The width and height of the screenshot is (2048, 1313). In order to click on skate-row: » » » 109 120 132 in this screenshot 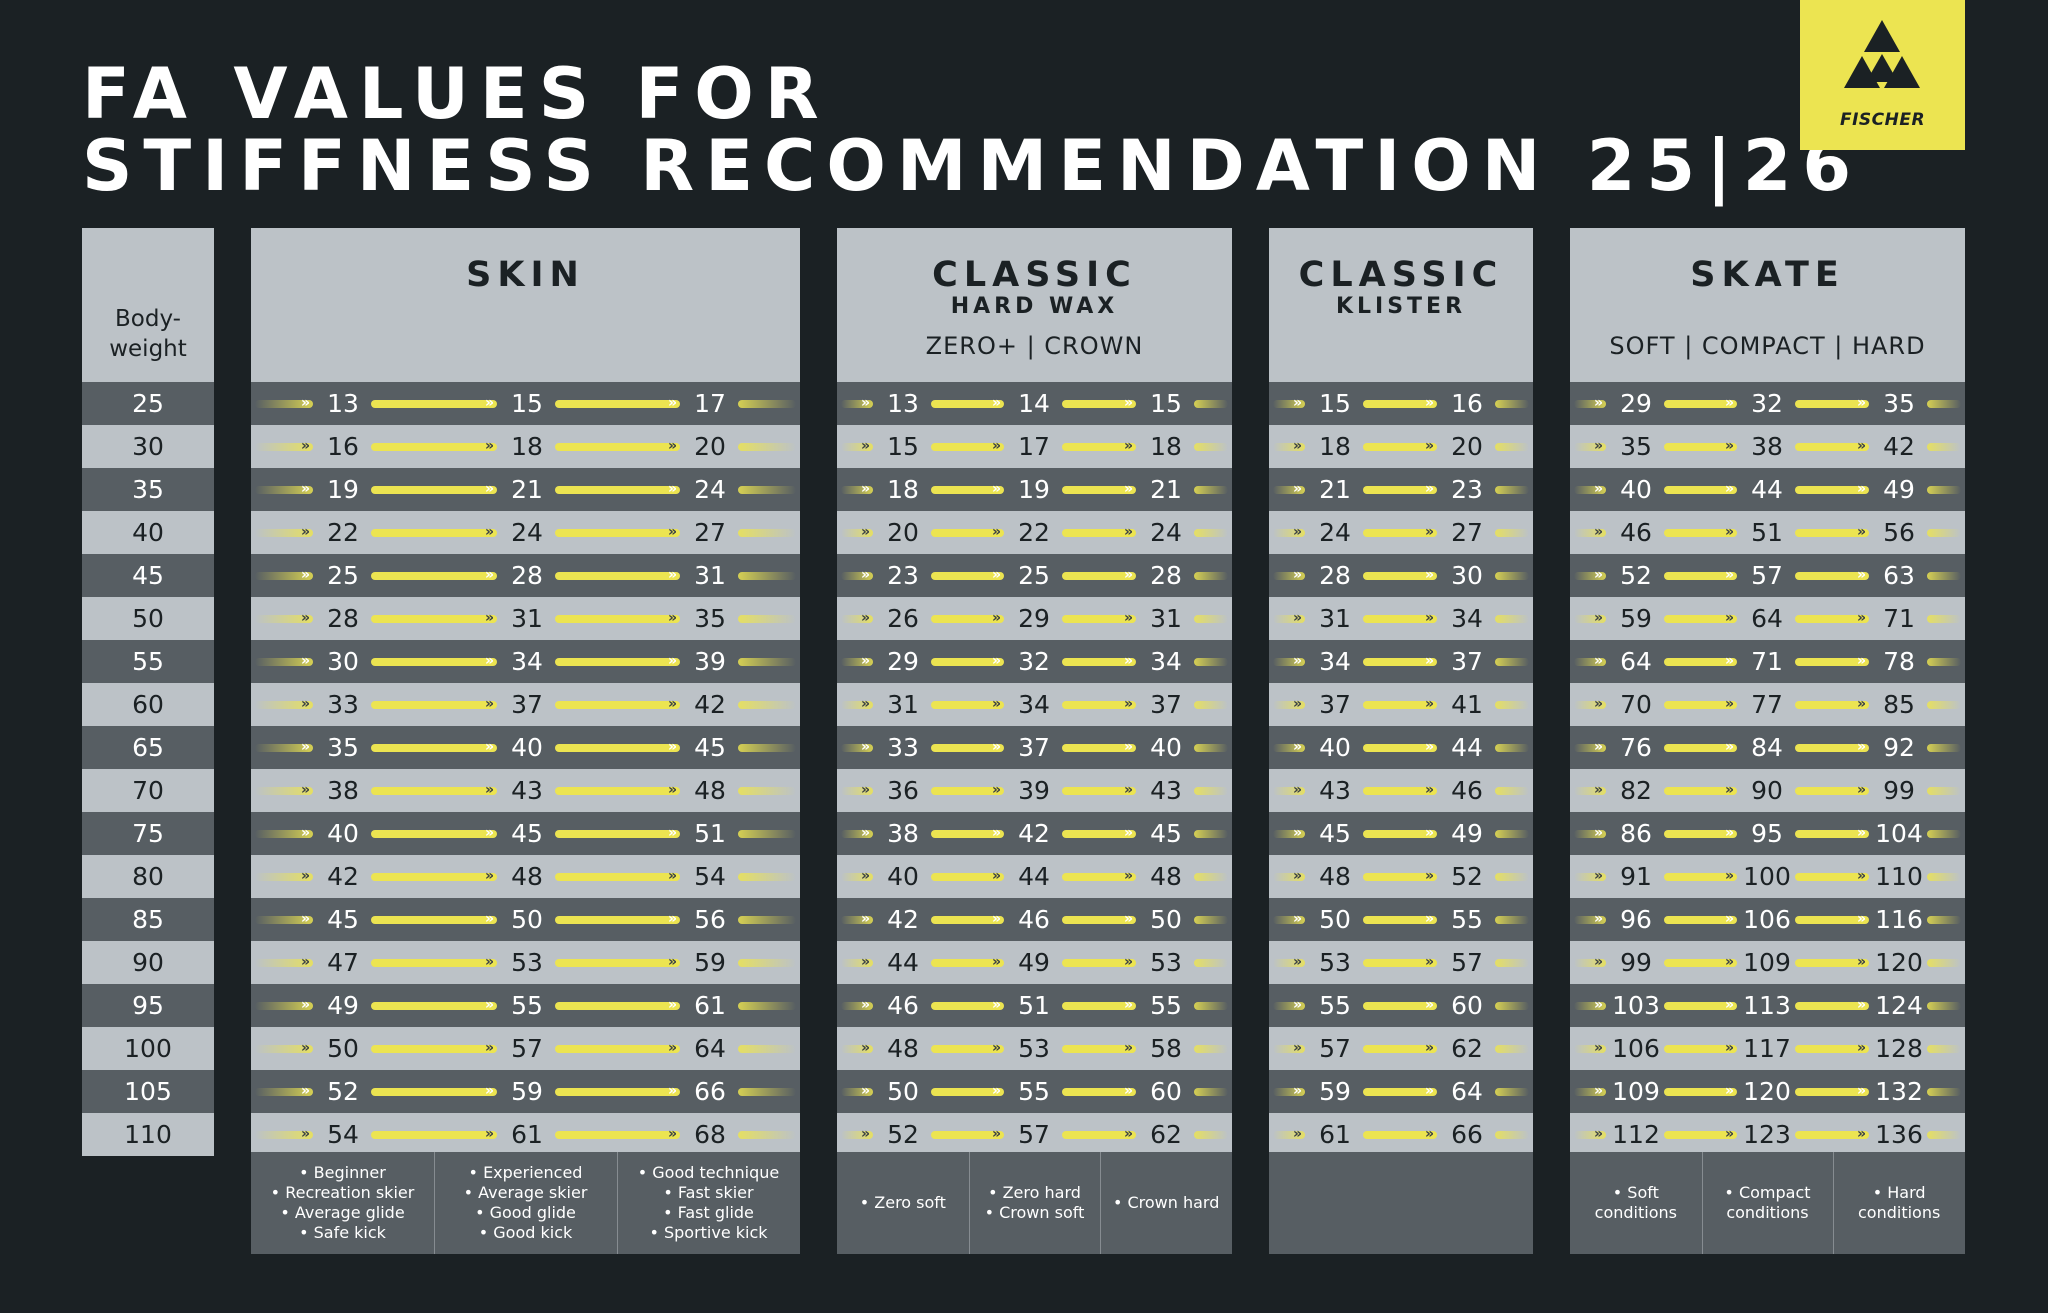, I will do `click(1767, 1091)`.